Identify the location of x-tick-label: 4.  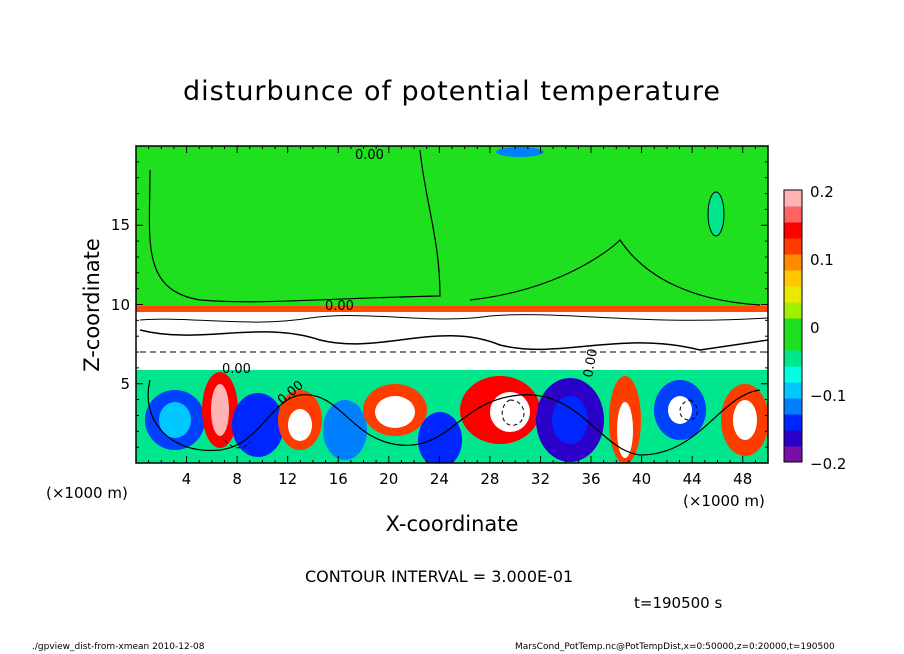
(186, 479).